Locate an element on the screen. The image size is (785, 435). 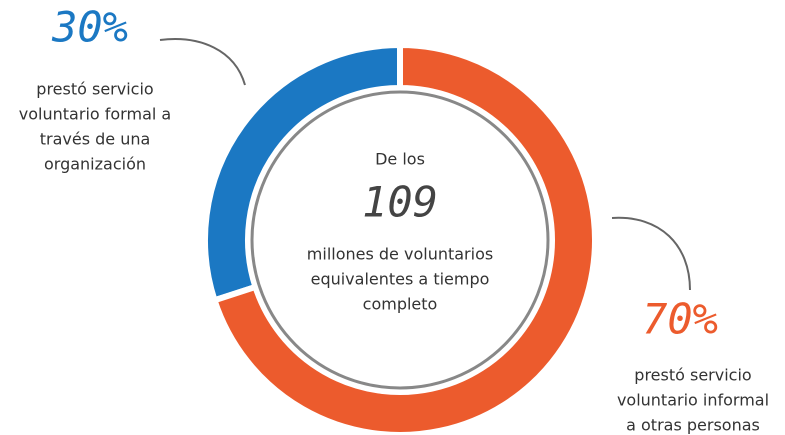
label-line: voluntario formal a is located at coordinates (95, 114).